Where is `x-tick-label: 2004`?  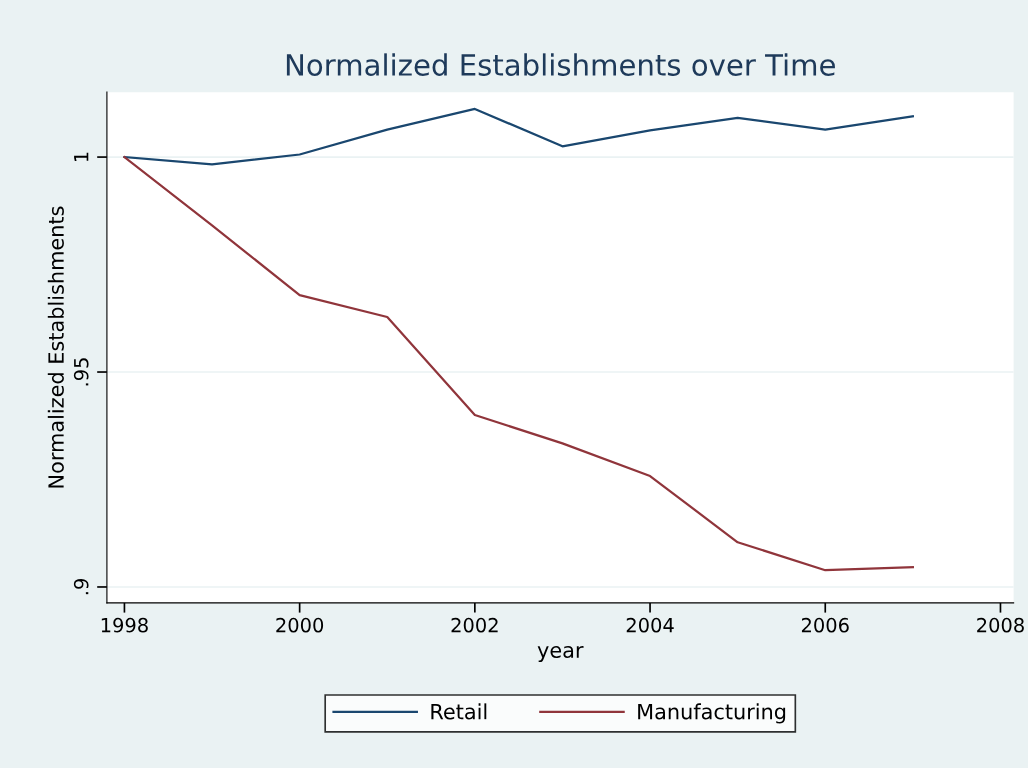
x-tick-label: 2004 is located at coordinates (650, 625).